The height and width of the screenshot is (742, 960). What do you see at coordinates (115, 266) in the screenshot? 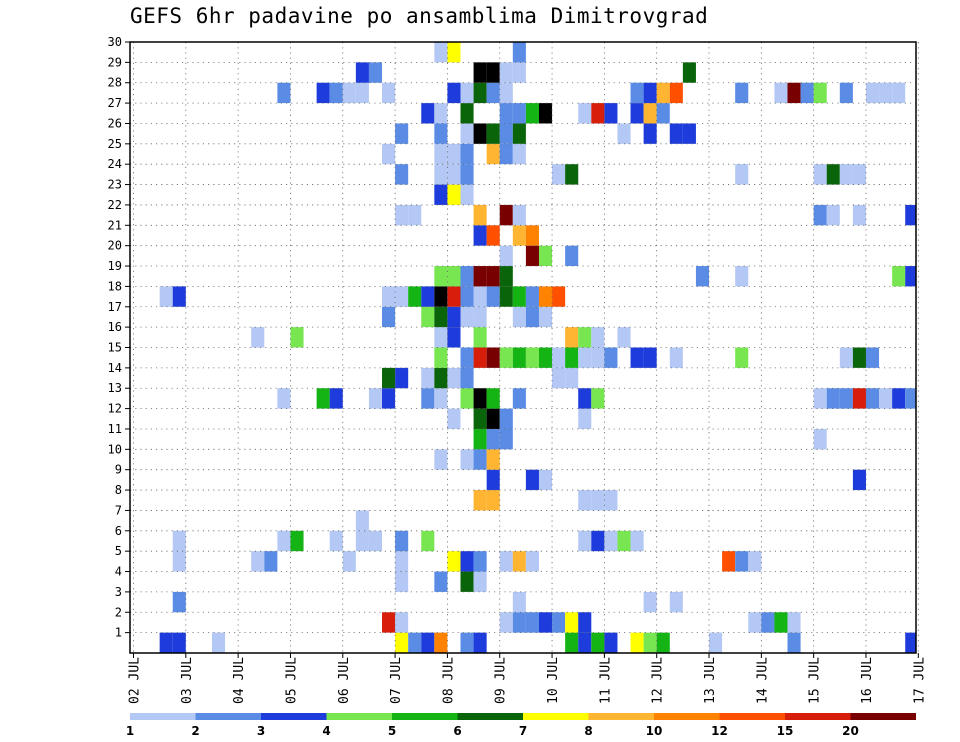
I see `y-tick-label: 19` at bounding box center [115, 266].